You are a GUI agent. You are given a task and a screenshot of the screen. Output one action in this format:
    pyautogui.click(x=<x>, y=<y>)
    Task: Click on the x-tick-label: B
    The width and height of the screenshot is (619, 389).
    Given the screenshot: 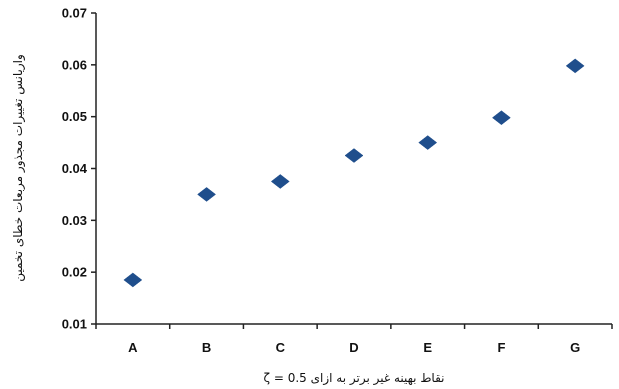 What is the action you would take?
    pyautogui.click(x=206, y=347)
    